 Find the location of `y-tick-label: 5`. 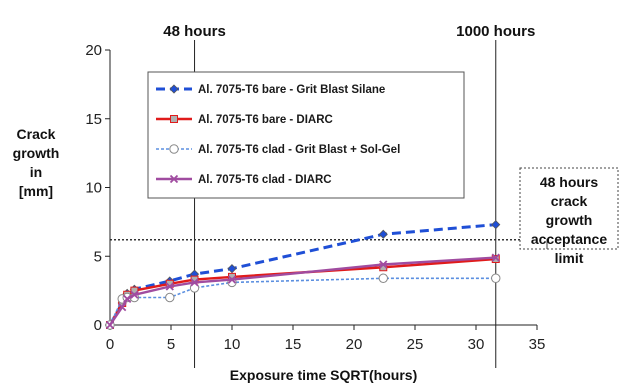

y-tick-label: 5 is located at coordinates (98, 256).